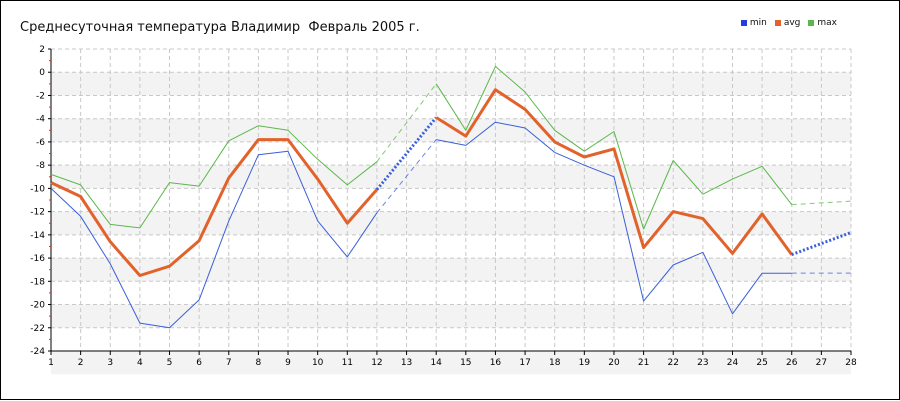 The image size is (900, 401). Describe the element at coordinates (758, 23) in the screenshot. I see `legend-label-min: min` at that location.